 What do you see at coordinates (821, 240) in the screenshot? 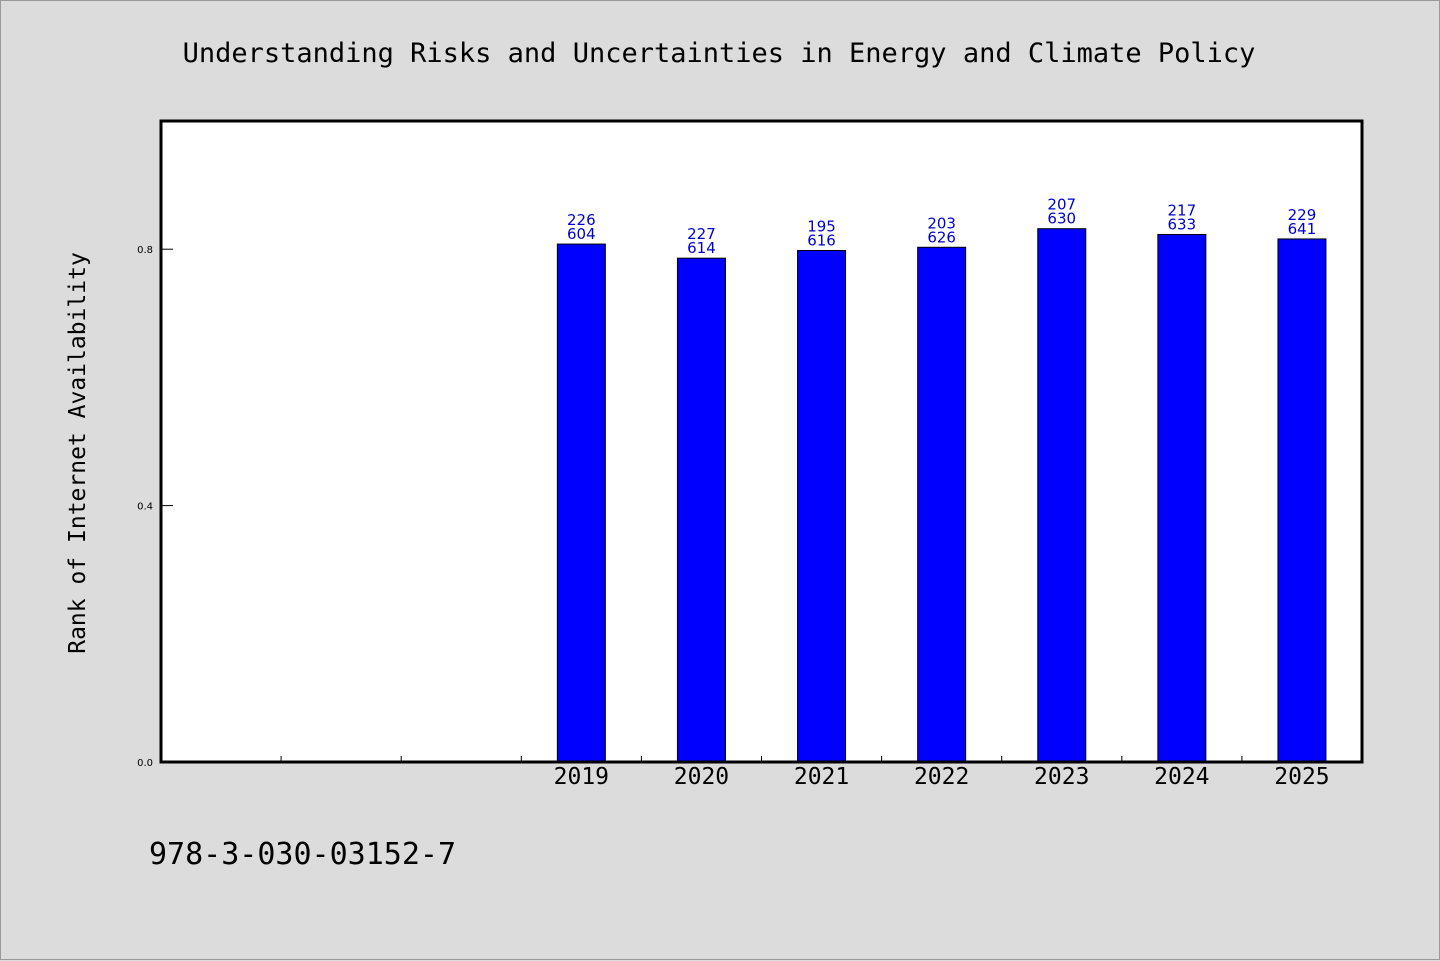
I see `bar-data-label: 616` at bounding box center [821, 240].